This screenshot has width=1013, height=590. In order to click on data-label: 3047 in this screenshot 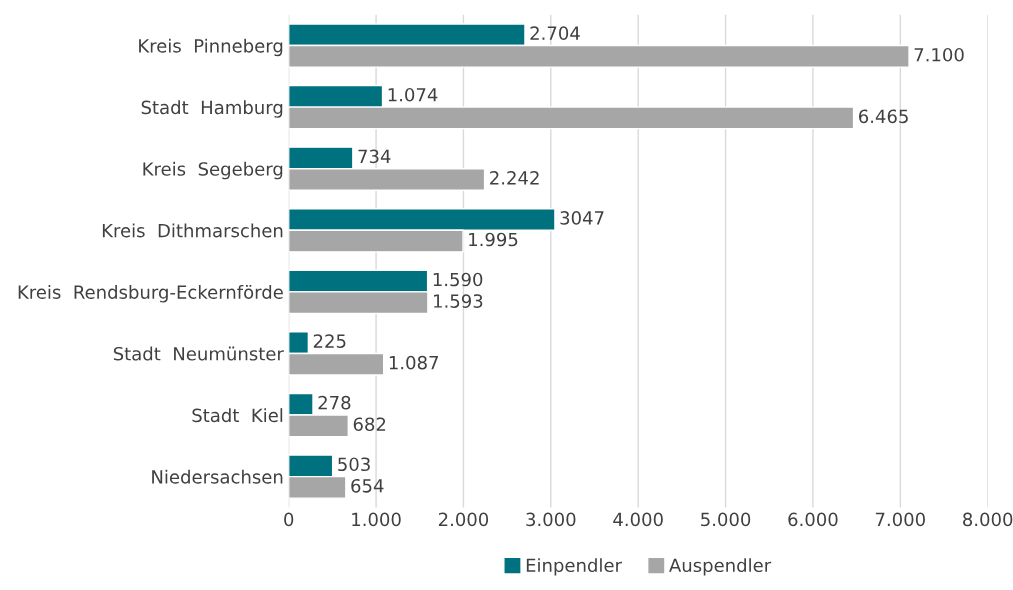, I will do `click(582, 218)`.